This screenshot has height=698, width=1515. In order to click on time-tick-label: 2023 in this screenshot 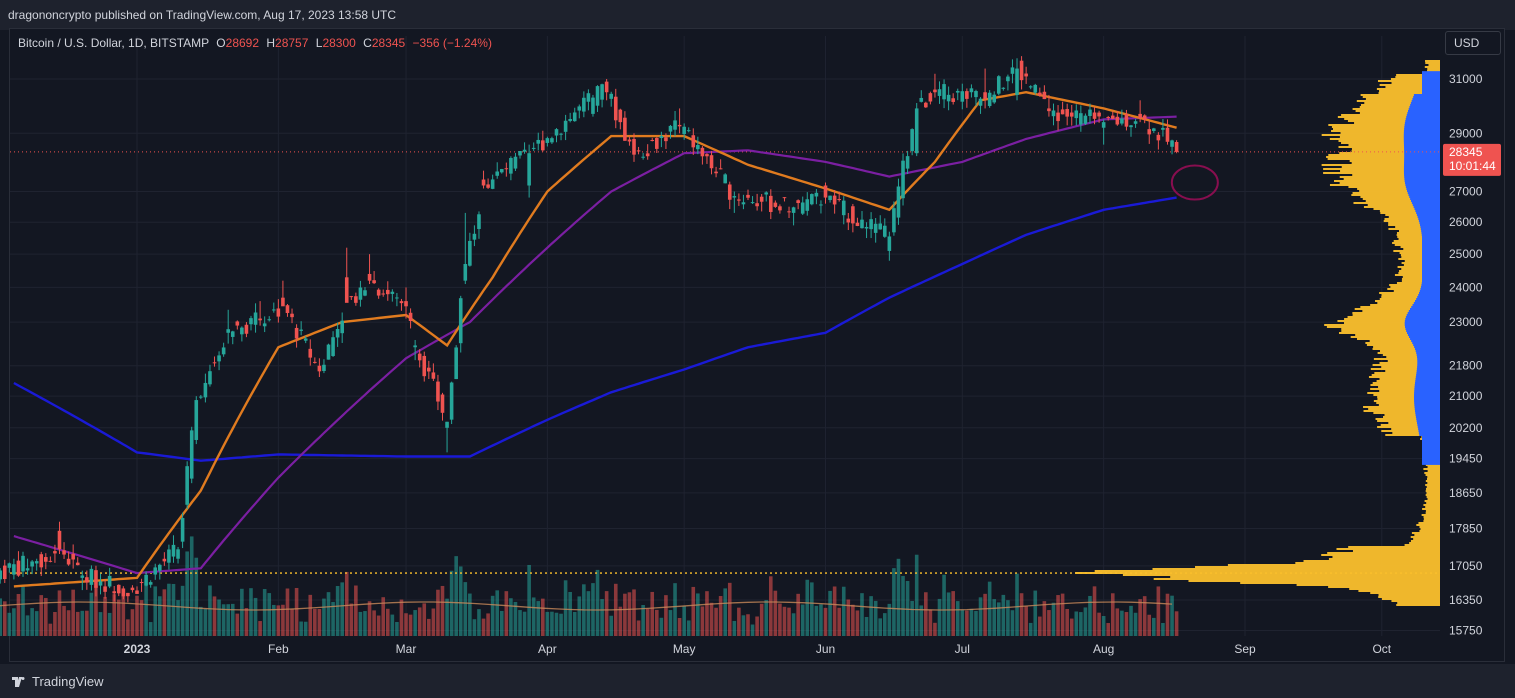, I will do `click(137, 649)`.